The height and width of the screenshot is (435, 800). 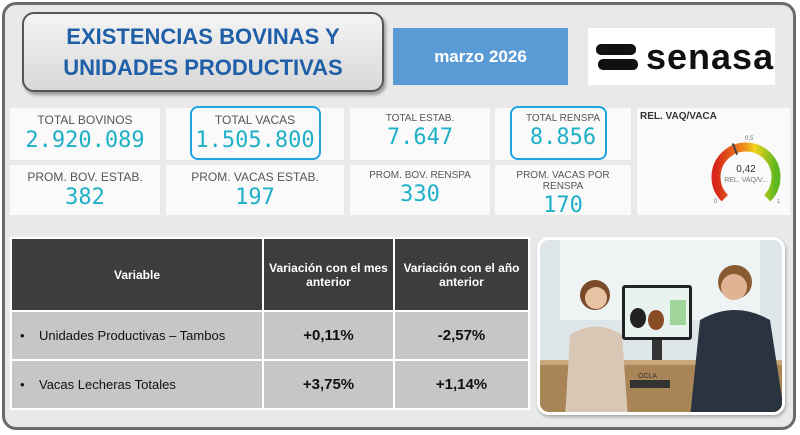 I want to click on kpi-value: 382, so click(x=85, y=197).